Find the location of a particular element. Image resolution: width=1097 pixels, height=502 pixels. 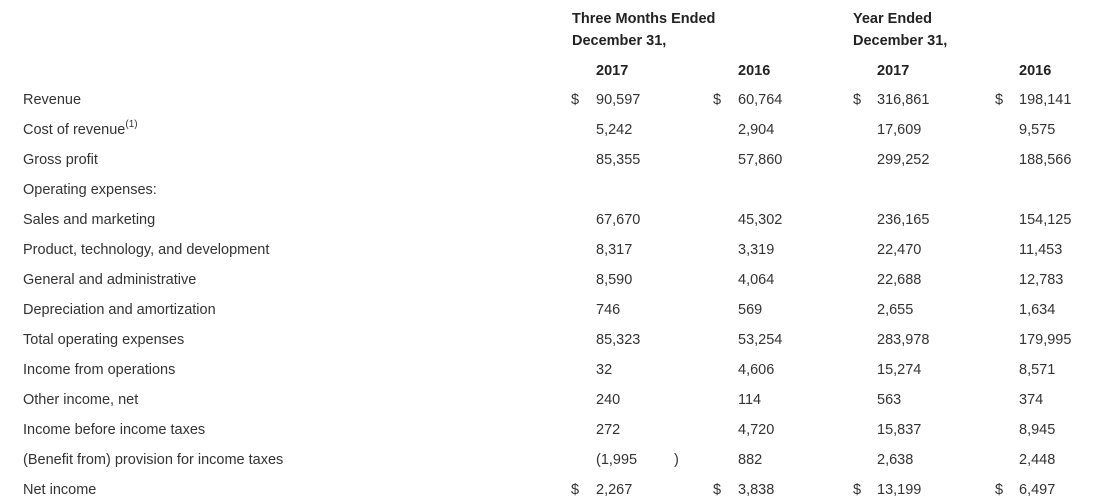

table-cell: 8,590 is located at coordinates (614, 280).